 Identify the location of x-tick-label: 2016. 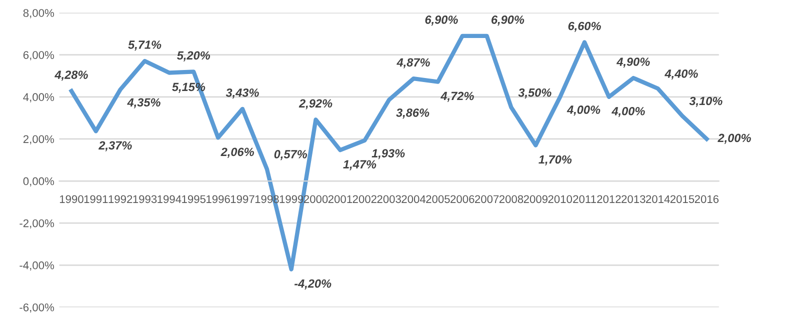
(706, 199).